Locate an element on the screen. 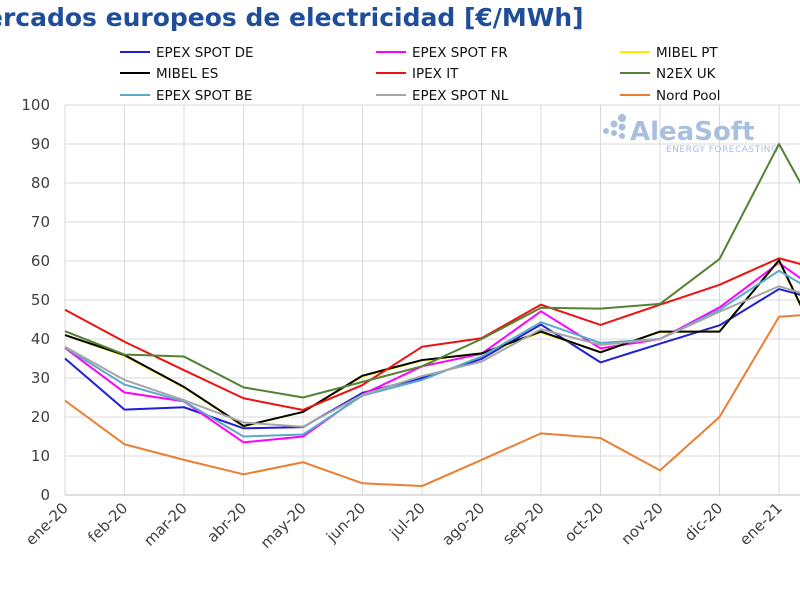  y-tick-label: 90 is located at coordinates (40, 144).